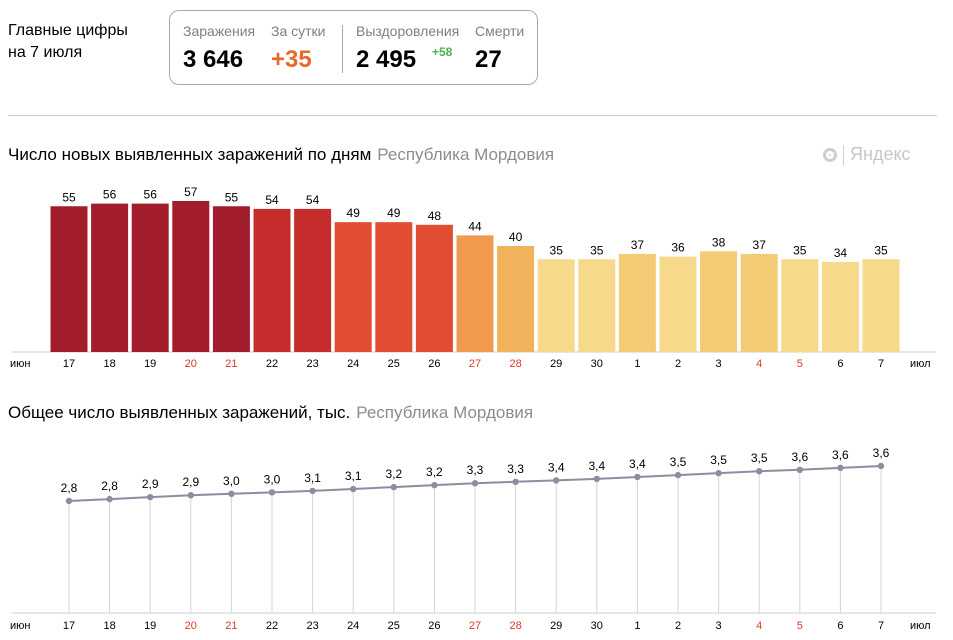 This screenshot has width=953, height=640. I want to click on bar-value-label: 48, so click(435, 216).